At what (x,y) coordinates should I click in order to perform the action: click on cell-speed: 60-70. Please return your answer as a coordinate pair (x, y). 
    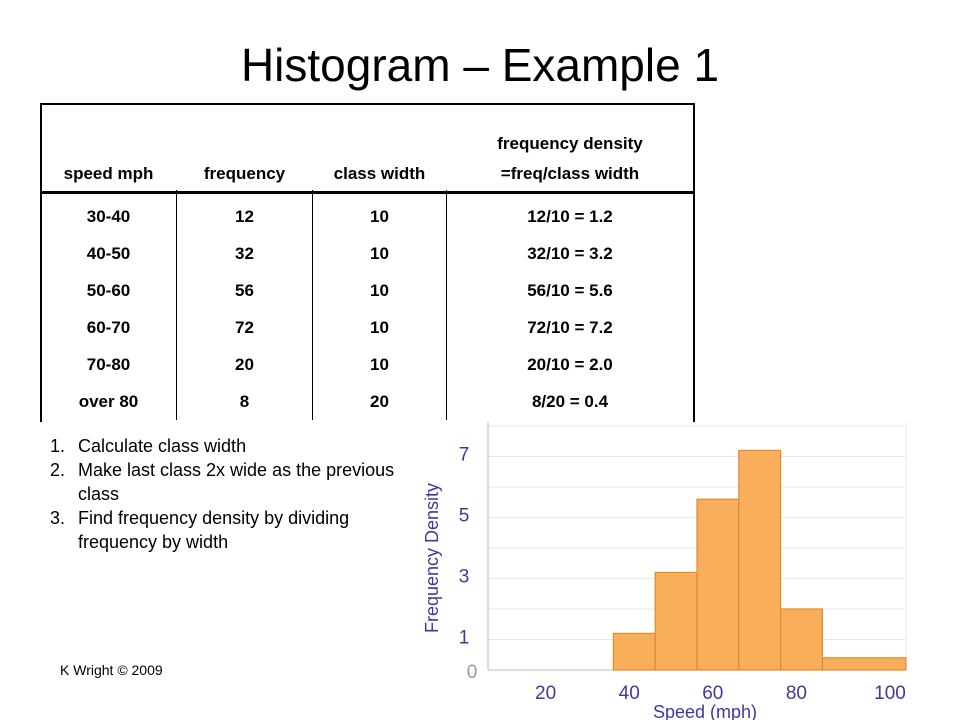
    Looking at the image, I should click on (108, 327).